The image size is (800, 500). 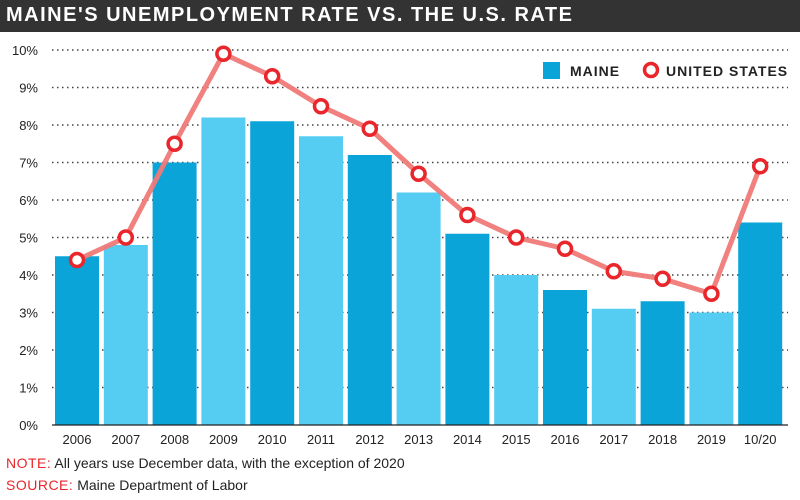 I want to click on y-tick-label: 0%, so click(x=28, y=425).